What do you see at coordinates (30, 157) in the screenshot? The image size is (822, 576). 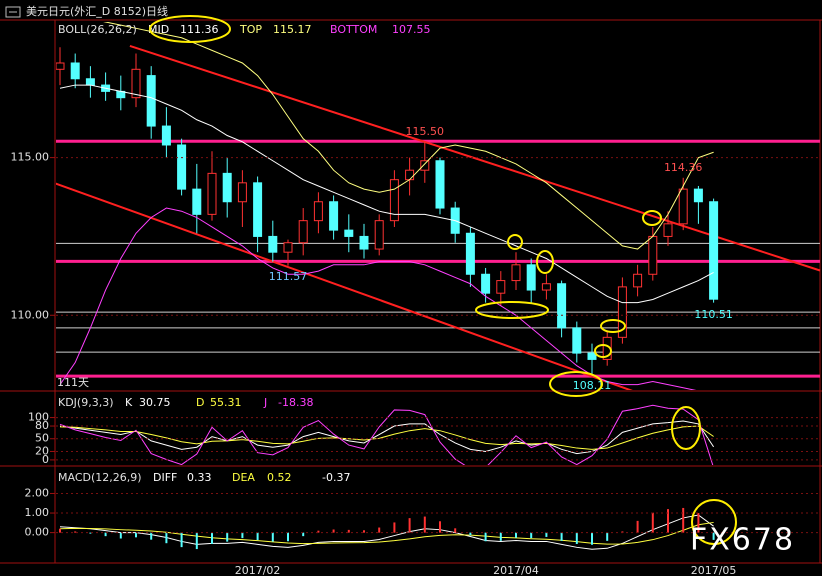 I see `y-tick-label: 115.00` at bounding box center [30, 157].